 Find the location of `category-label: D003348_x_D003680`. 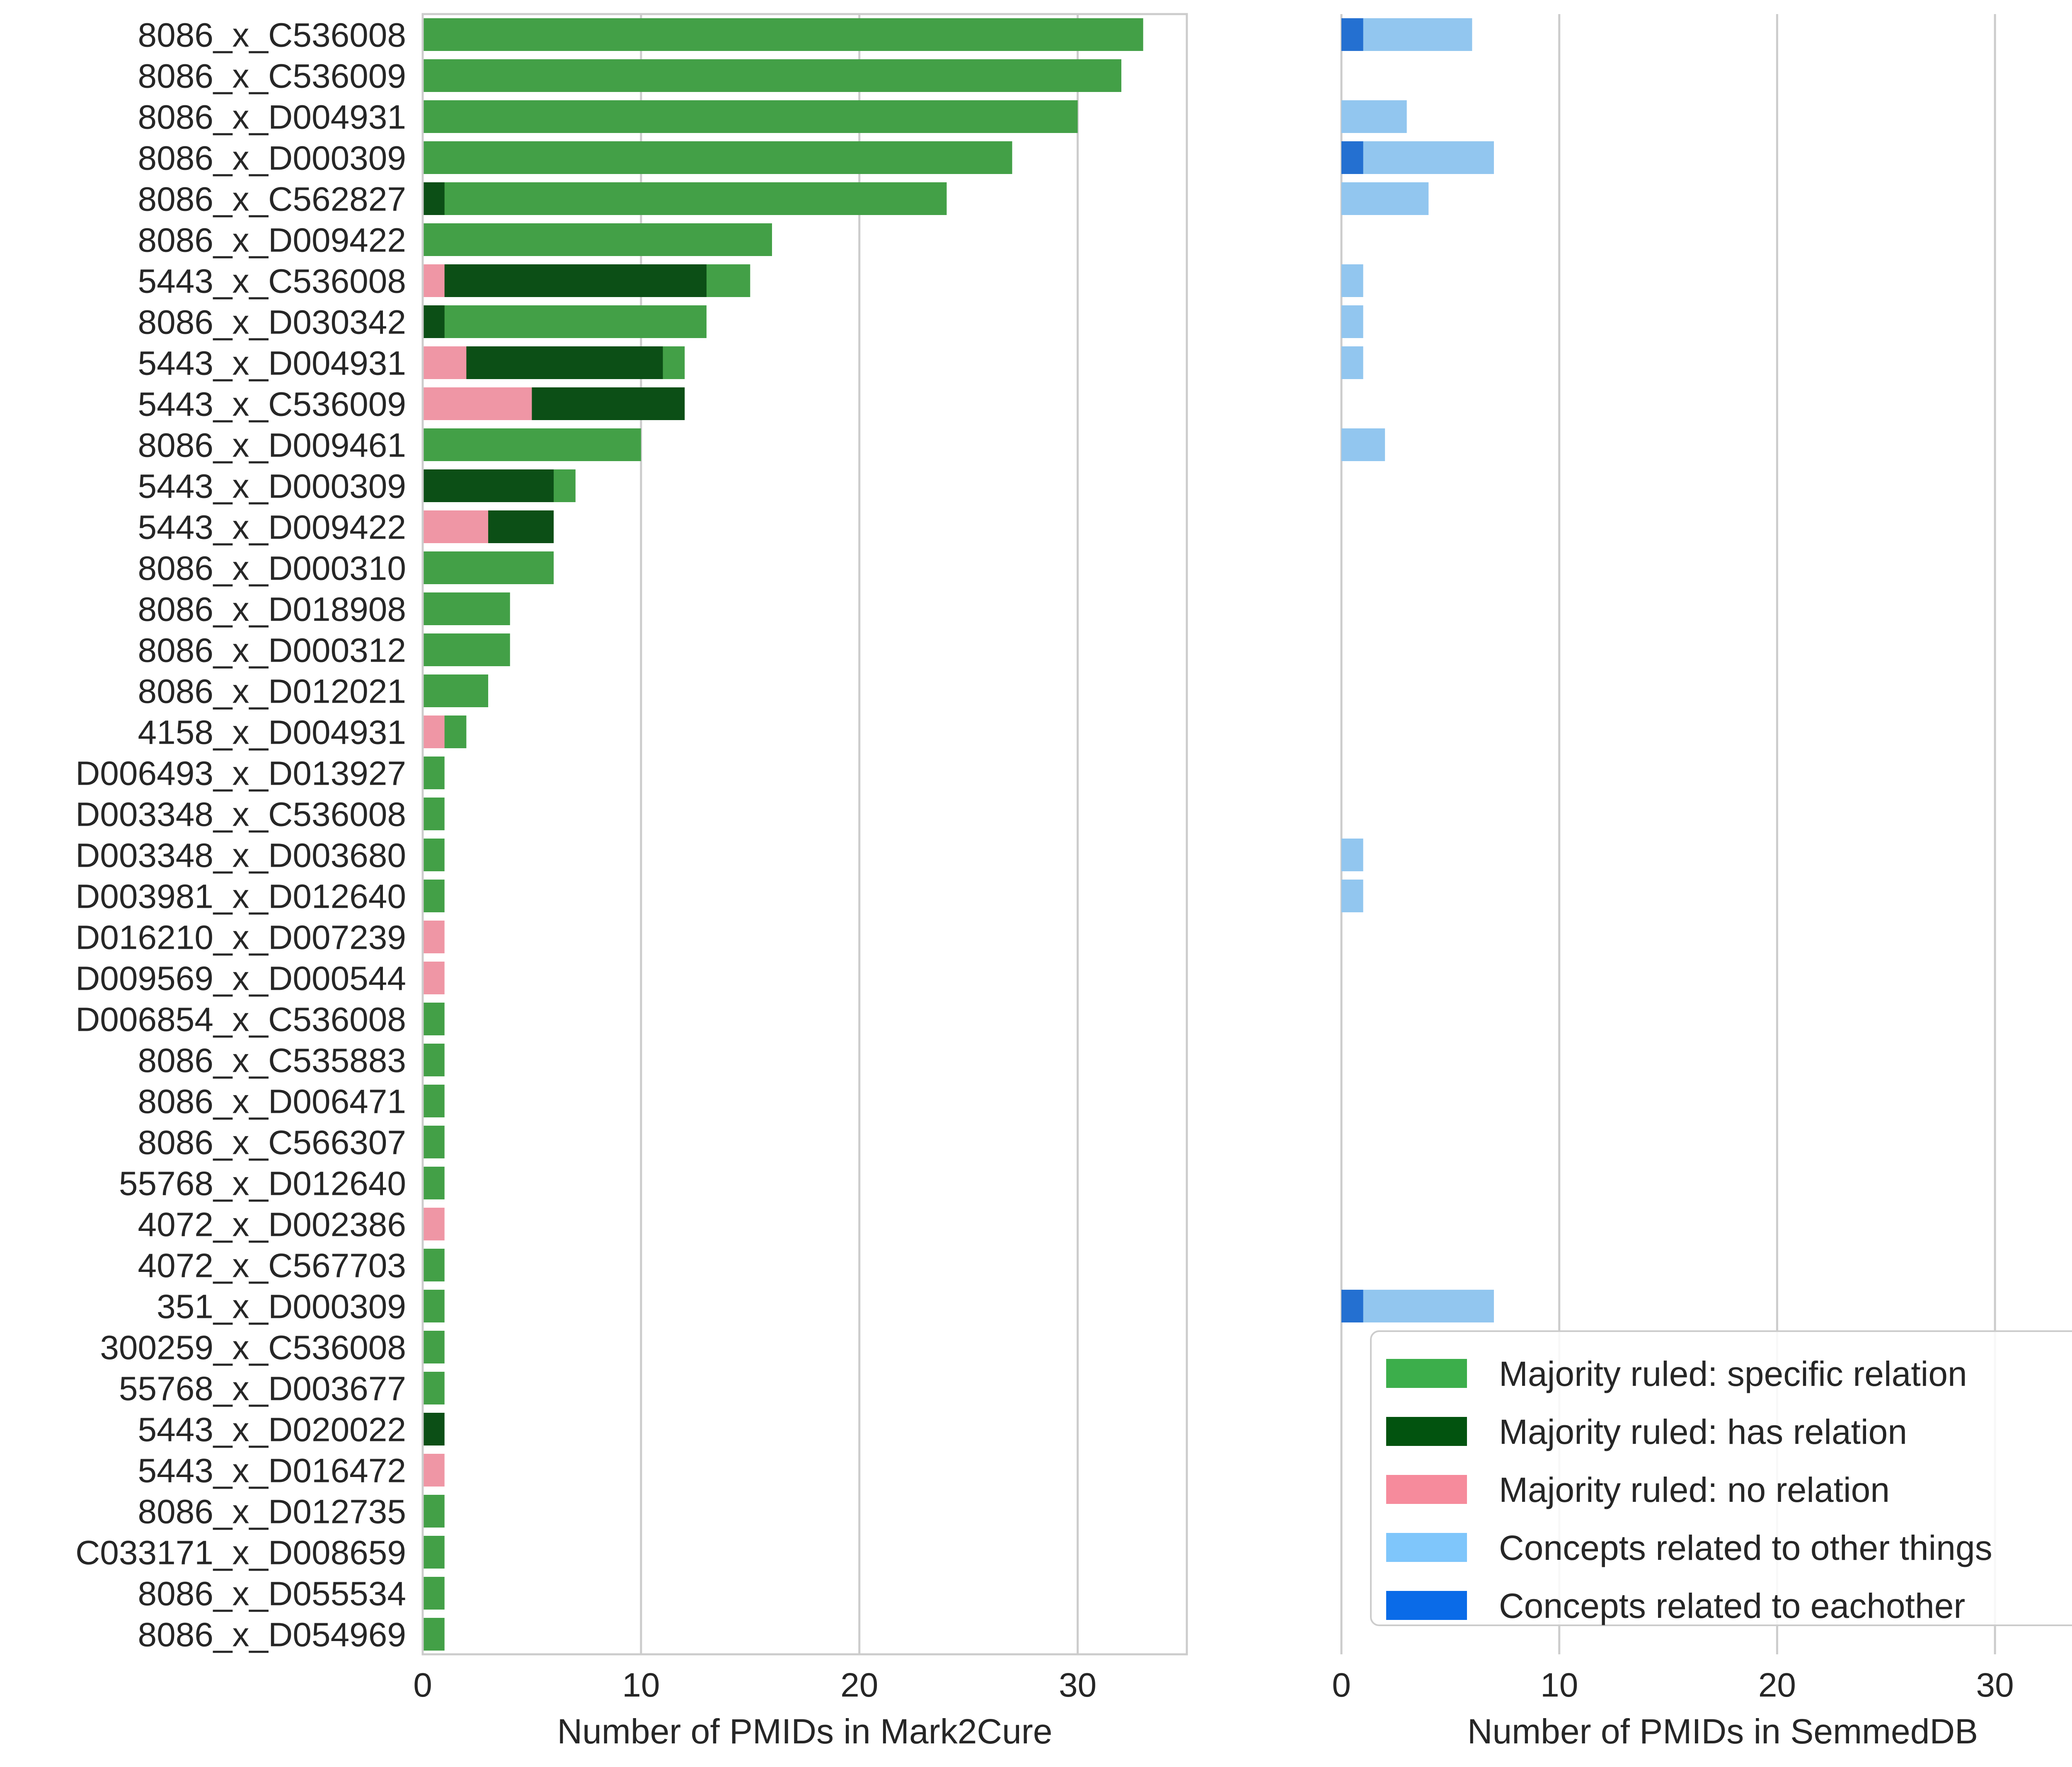

category-label: D003348_x_D003680 is located at coordinates (240, 856).